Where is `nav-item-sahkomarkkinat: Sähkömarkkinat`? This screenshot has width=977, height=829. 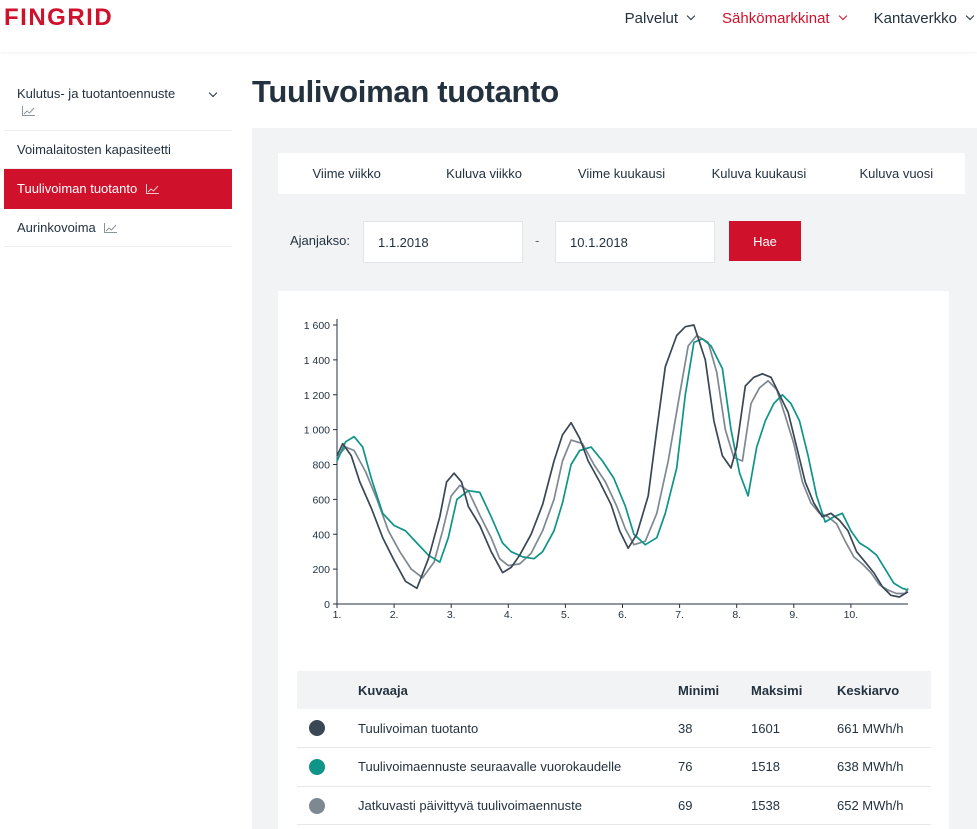
nav-item-sahkomarkkinat: Sähkömarkkinat is located at coordinates (784, 18).